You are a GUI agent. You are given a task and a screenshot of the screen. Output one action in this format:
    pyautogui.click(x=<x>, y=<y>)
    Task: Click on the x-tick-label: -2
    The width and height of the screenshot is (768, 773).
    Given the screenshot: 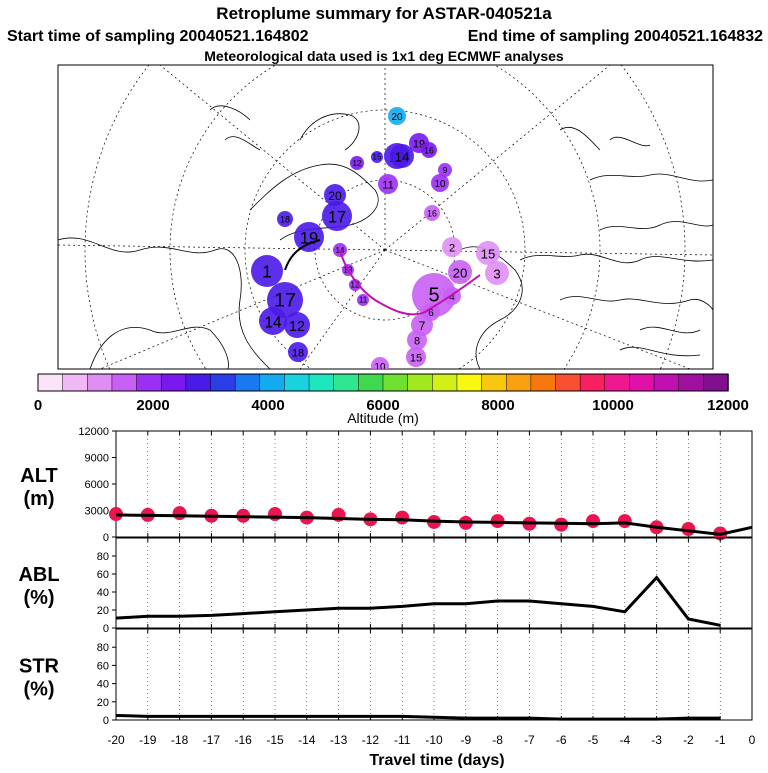 What is the action you would take?
    pyautogui.click(x=688, y=740)
    